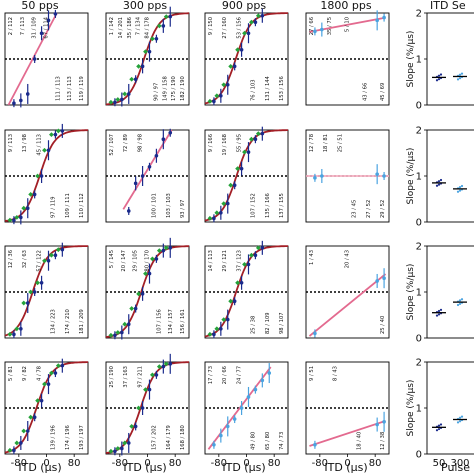  I want to click on panel-r3c3: 9 / 51 8 / 43 18 / 40 12 / 38 -80 0 80, so click(347, 415).